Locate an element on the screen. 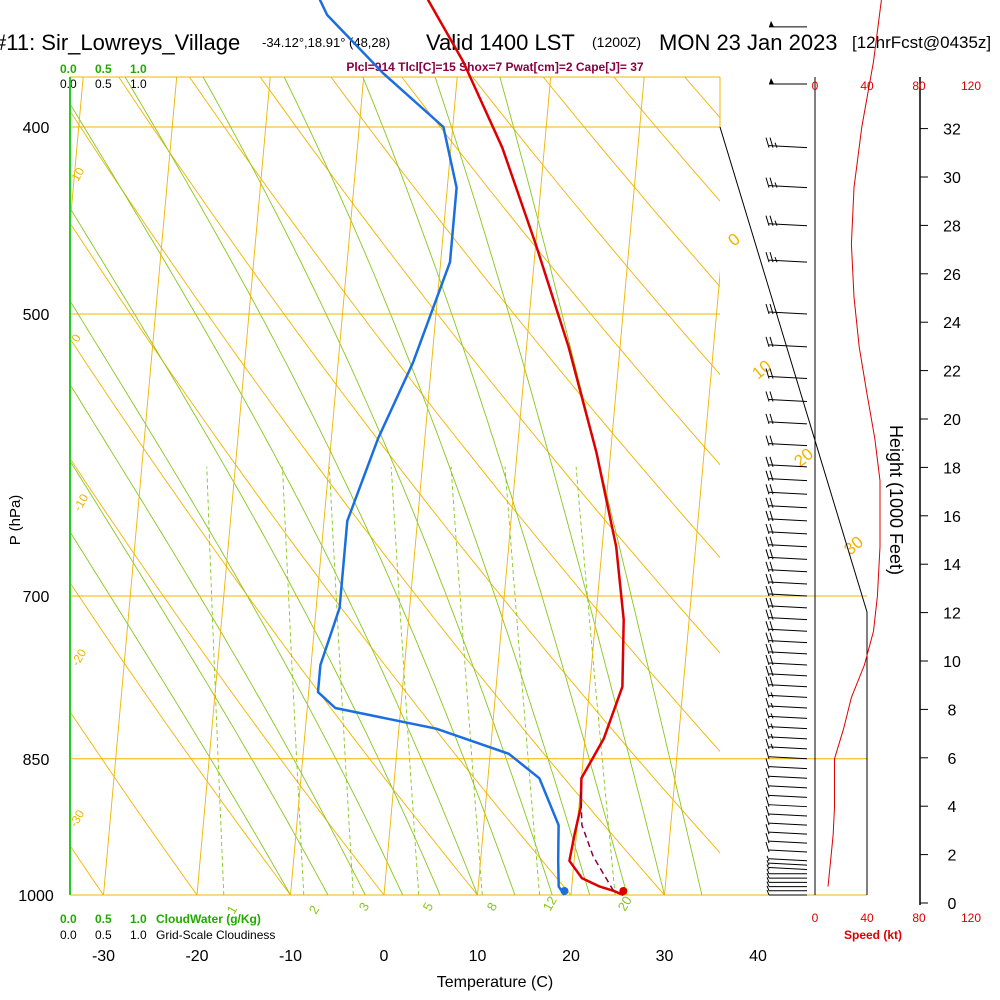 This screenshot has width=1000, height=1000. mixing-ratio-line is located at coordinates (341, 680).